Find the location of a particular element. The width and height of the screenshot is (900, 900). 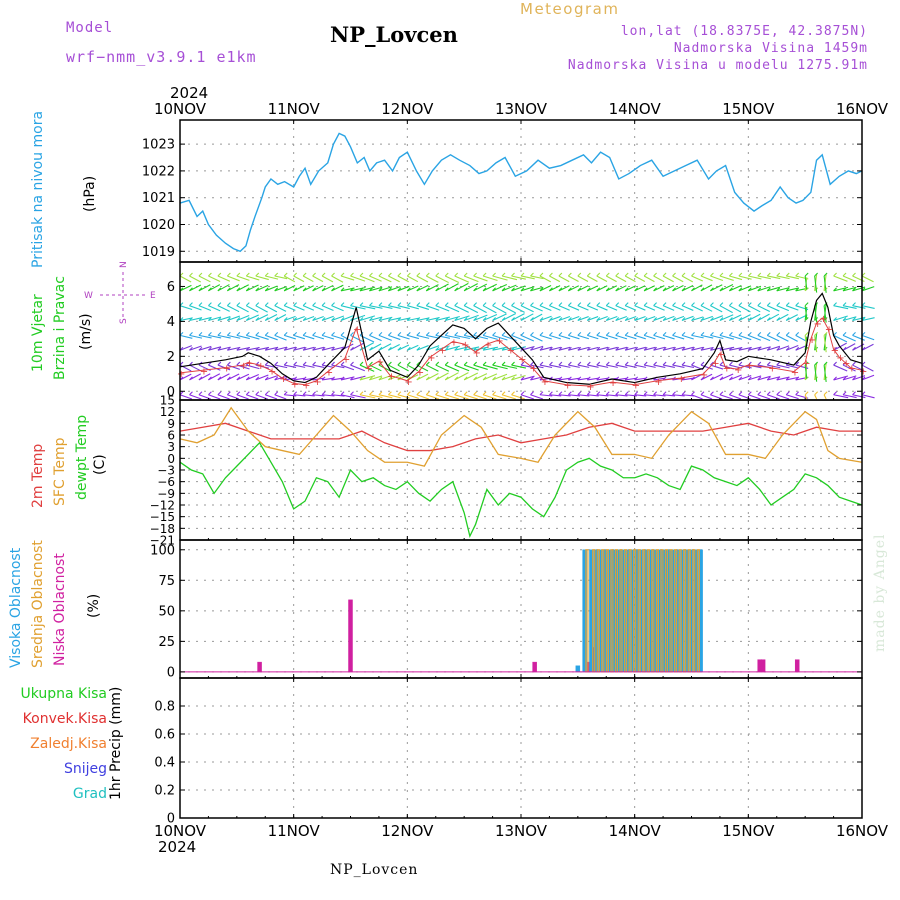

x-tick-label-top: 12NOV is located at coordinates (407, 109).